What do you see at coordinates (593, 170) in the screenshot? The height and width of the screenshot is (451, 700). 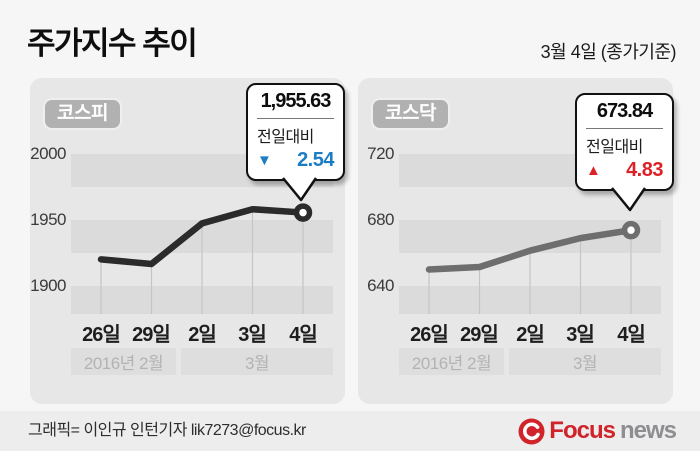 I see `up-arrow-icon: ▲` at bounding box center [593, 170].